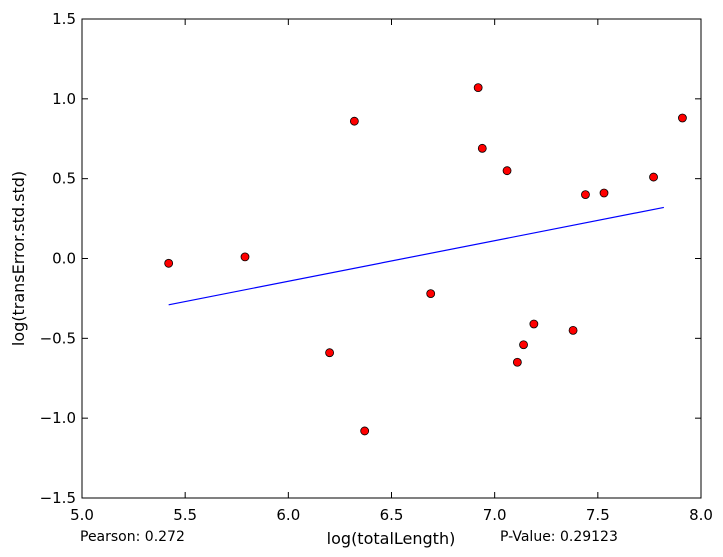 Image resolution: width=723 pixels, height=557 pixels. What do you see at coordinates (132, 537) in the screenshot?
I see `pearson-label: Pearson: 0.272` at bounding box center [132, 537].